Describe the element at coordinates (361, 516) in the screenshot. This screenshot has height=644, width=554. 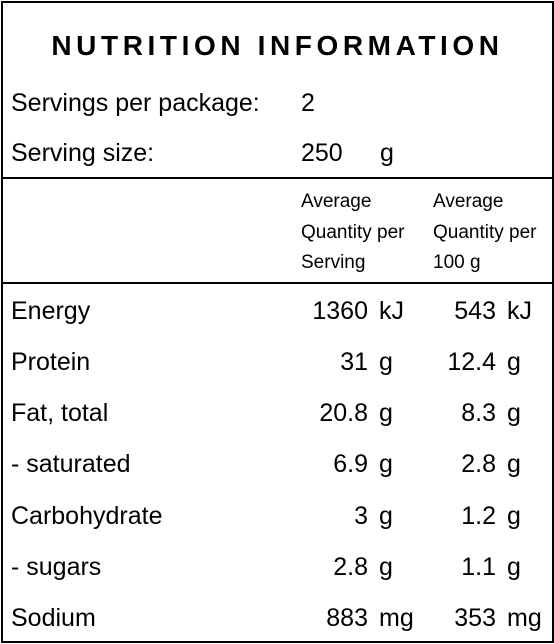
I see `per-serving-value: 3` at that location.